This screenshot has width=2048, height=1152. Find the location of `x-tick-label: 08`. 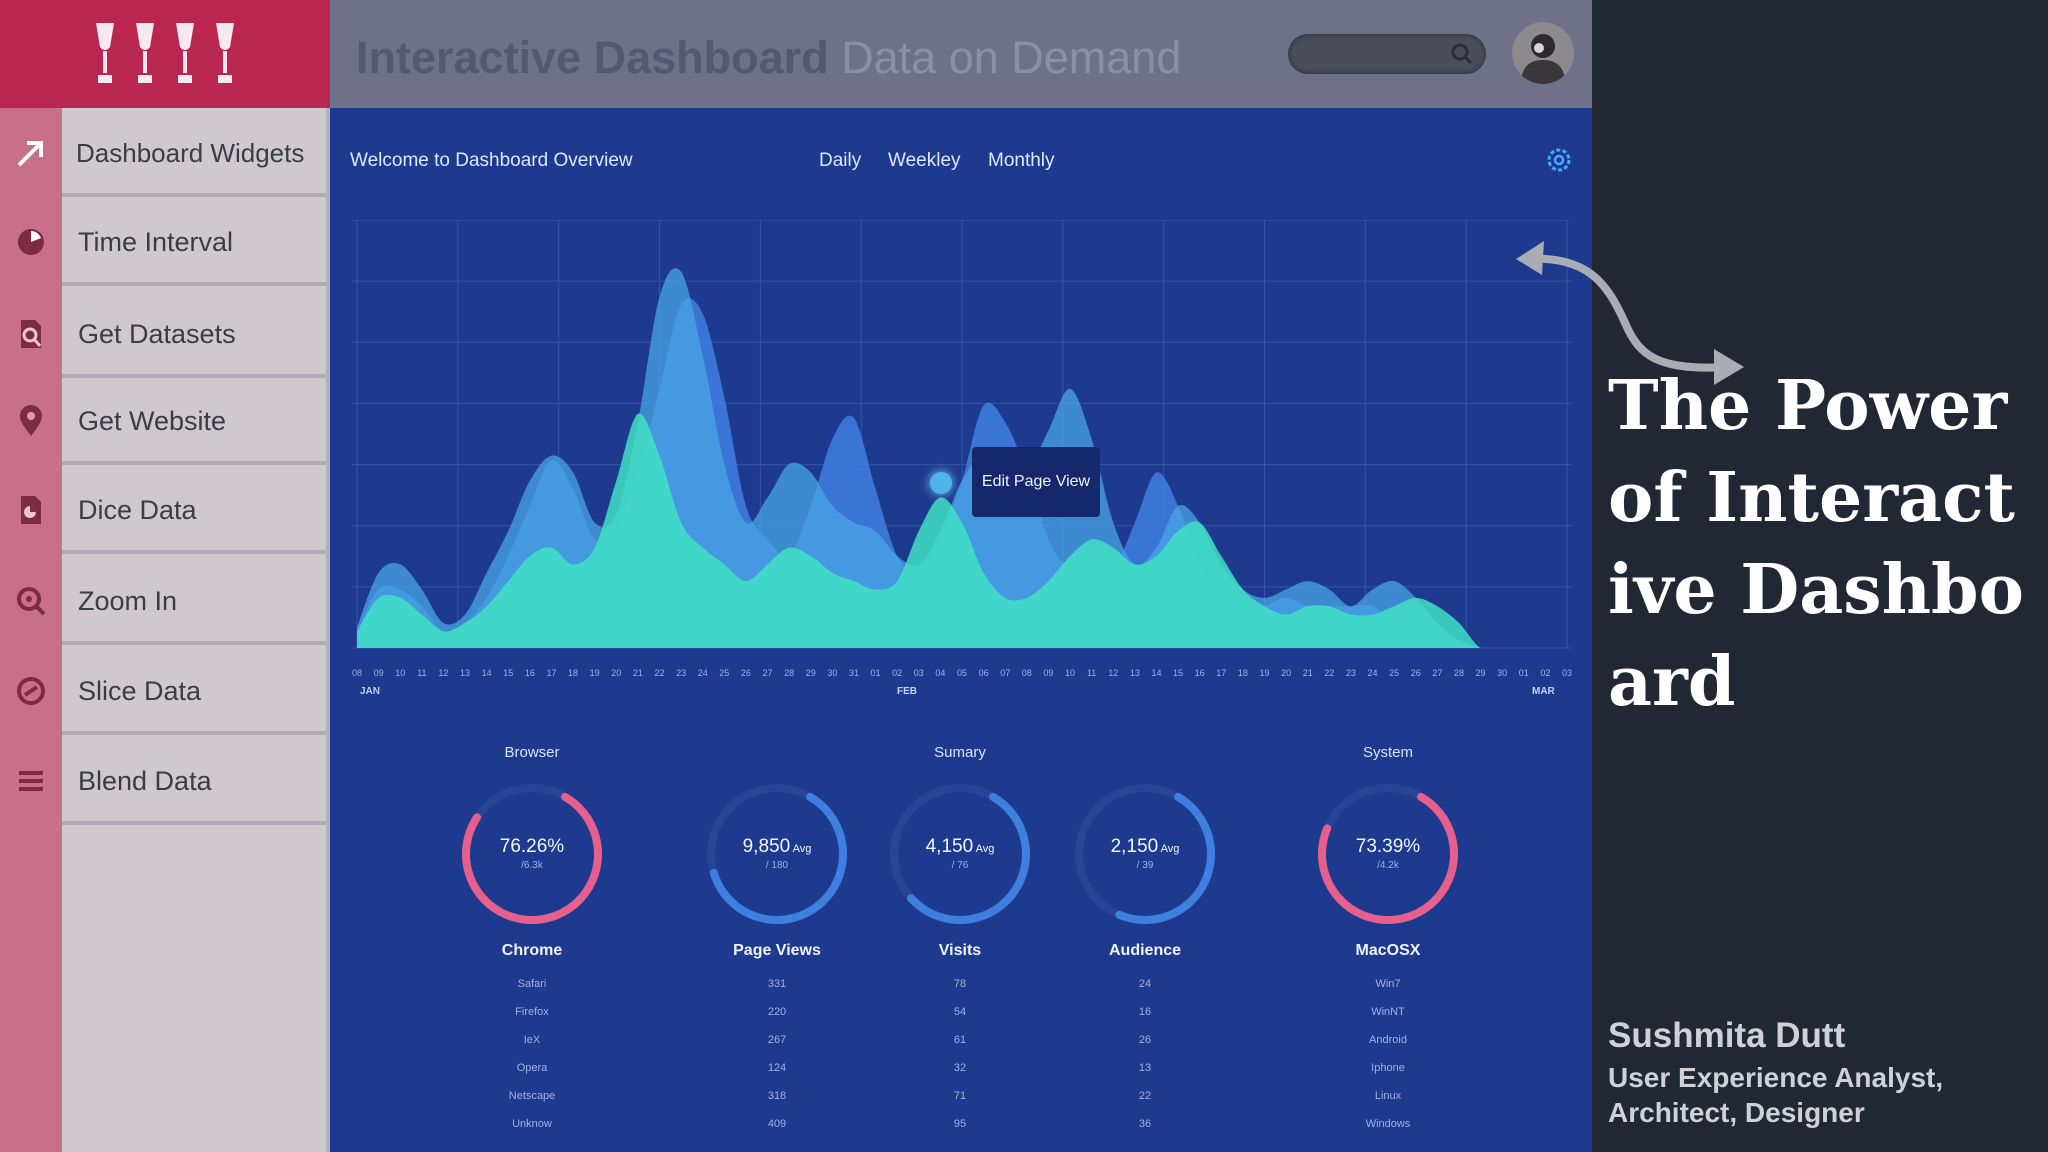

x-tick-label: 08 is located at coordinates (357, 673).